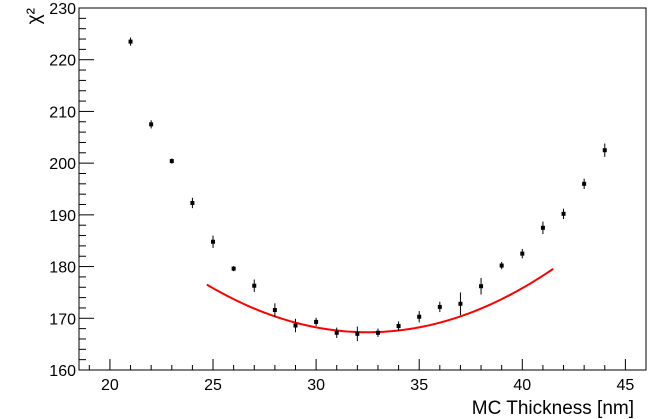  I want to click on x-tick-label: 30, so click(316, 385).